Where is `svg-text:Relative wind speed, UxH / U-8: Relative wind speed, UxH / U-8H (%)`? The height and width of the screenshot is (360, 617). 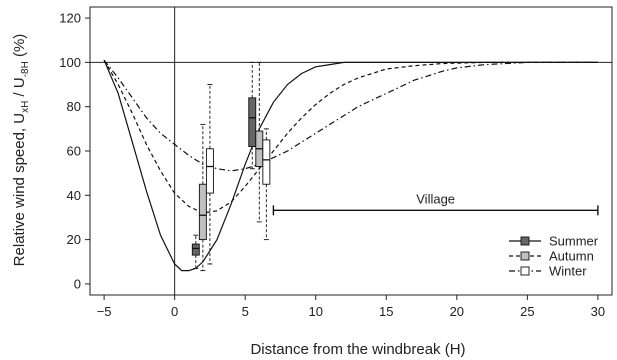 svg-text:Relative wind speed, UxH / U-8: Relative wind speed, UxH / U-8H (%) is located at coordinates (21, 150).